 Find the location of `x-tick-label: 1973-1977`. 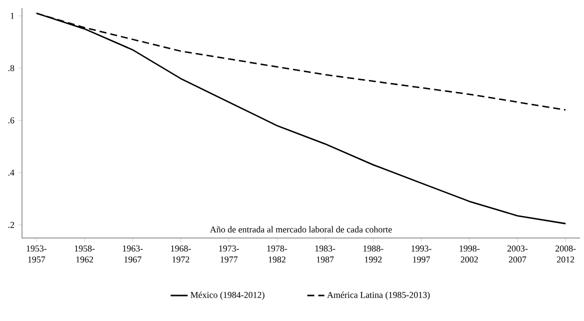

x-tick-label: 1973-1977 is located at coordinates (229, 254).